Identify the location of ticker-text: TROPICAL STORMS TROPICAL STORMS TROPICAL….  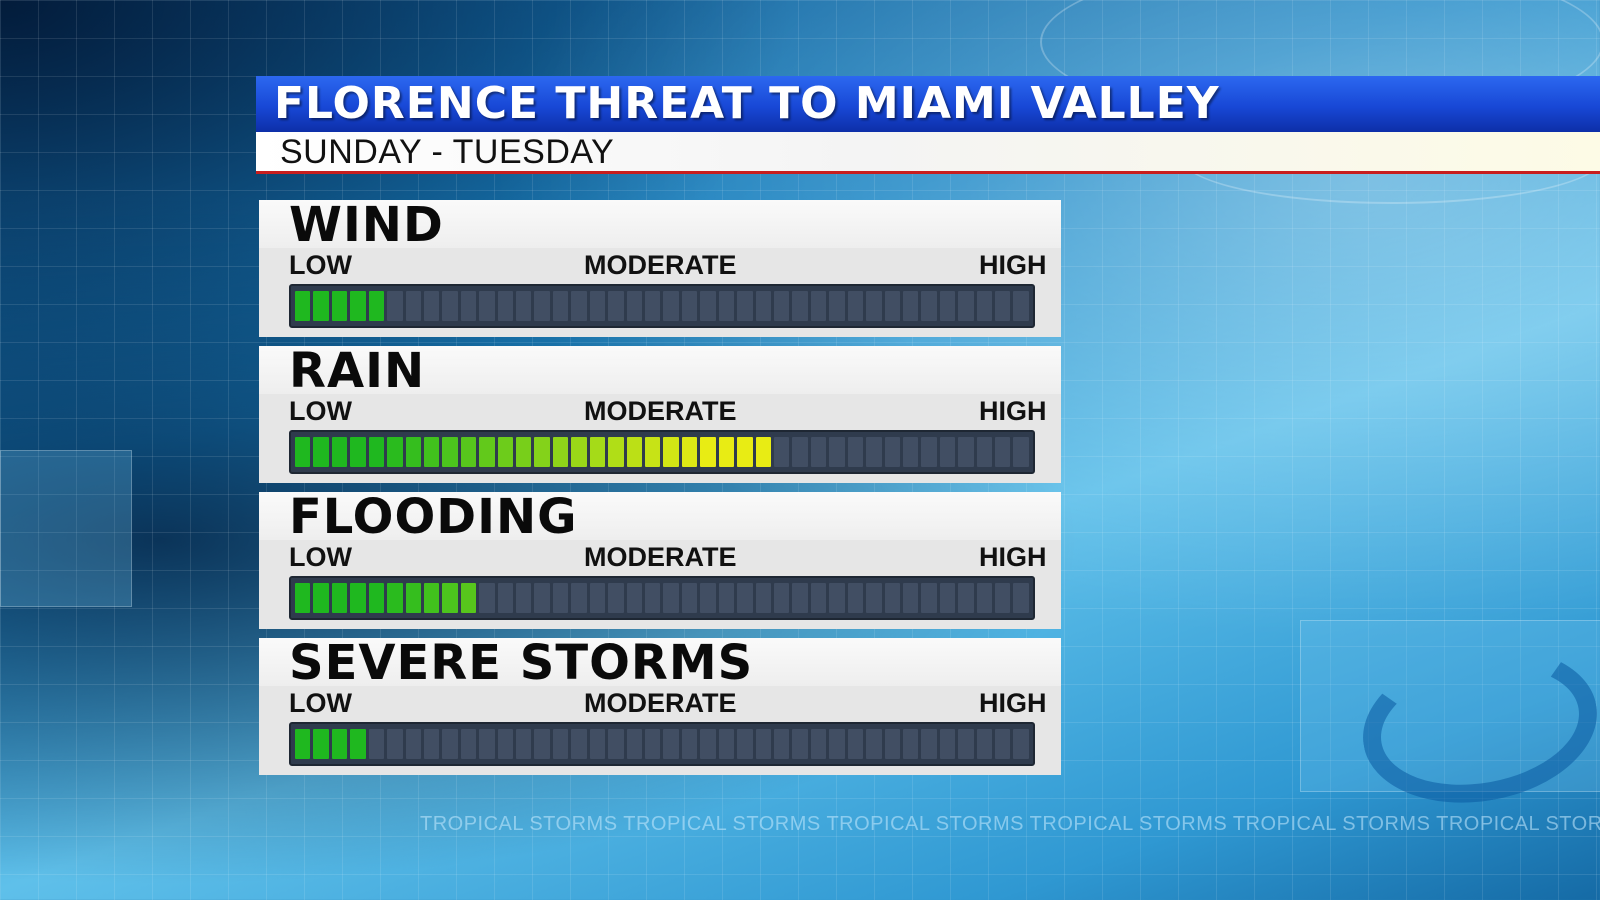
(1010, 824).